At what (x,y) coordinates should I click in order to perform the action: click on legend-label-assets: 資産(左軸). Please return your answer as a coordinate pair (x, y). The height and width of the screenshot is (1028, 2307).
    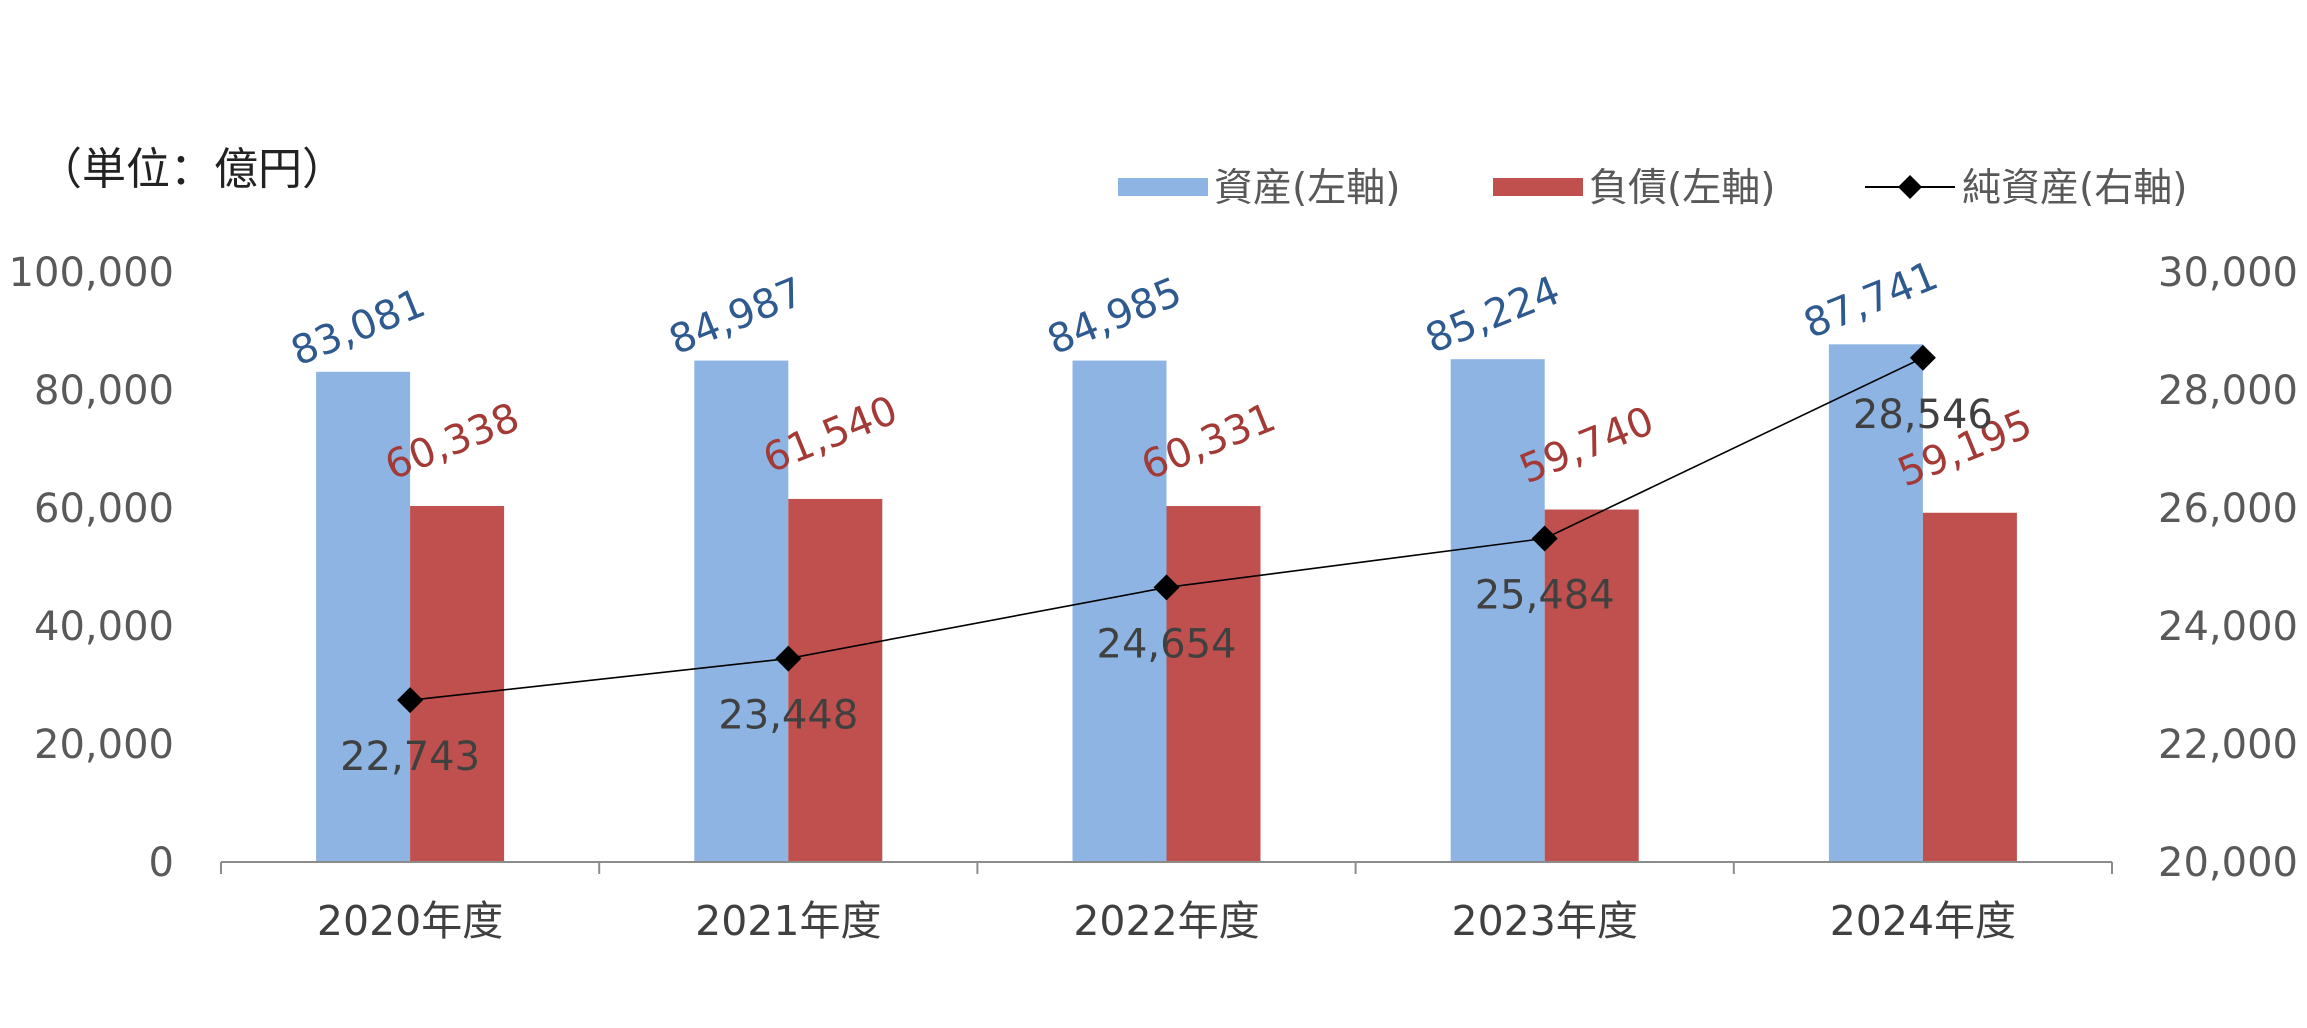
    Looking at the image, I should click on (1307, 188).